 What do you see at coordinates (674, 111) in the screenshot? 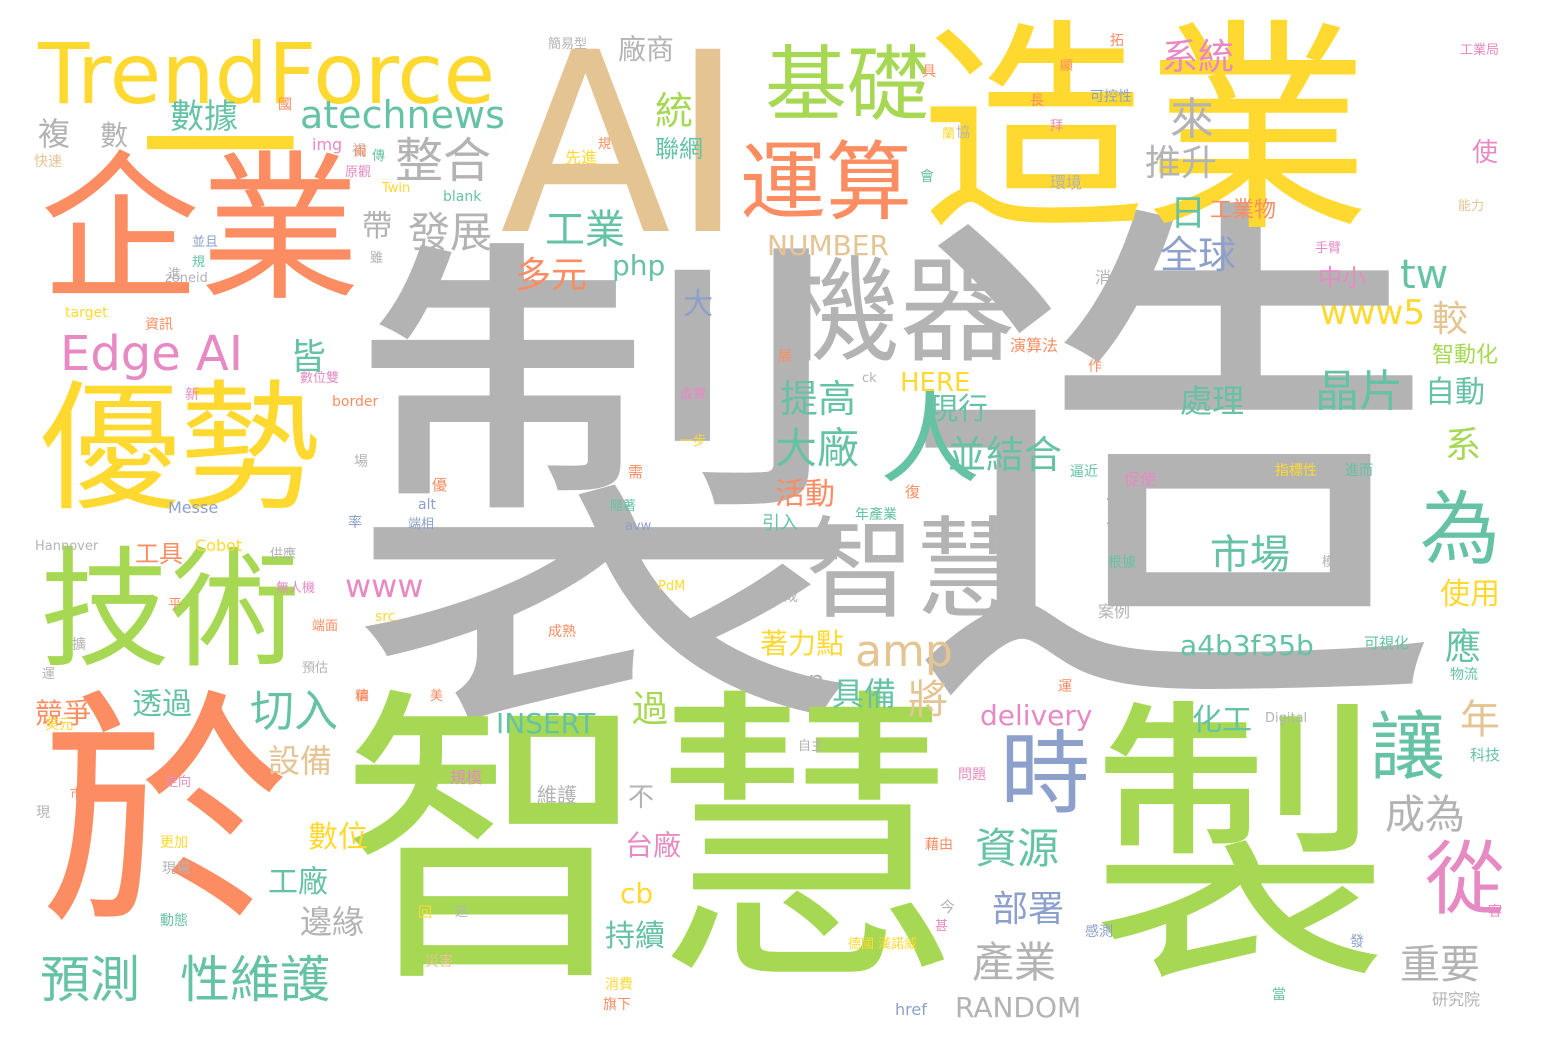
I see `word: 統` at bounding box center [674, 111].